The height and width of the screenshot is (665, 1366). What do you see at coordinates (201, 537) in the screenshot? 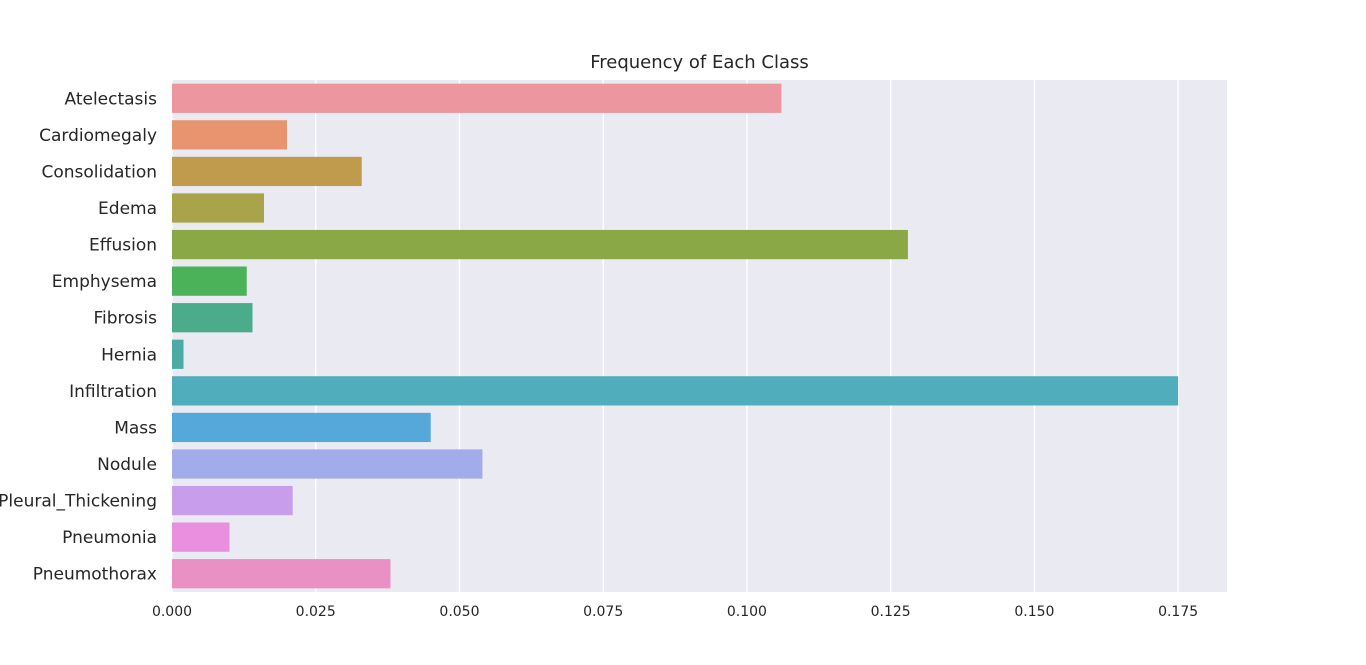
I see `bar-pneumonia` at bounding box center [201, 537].